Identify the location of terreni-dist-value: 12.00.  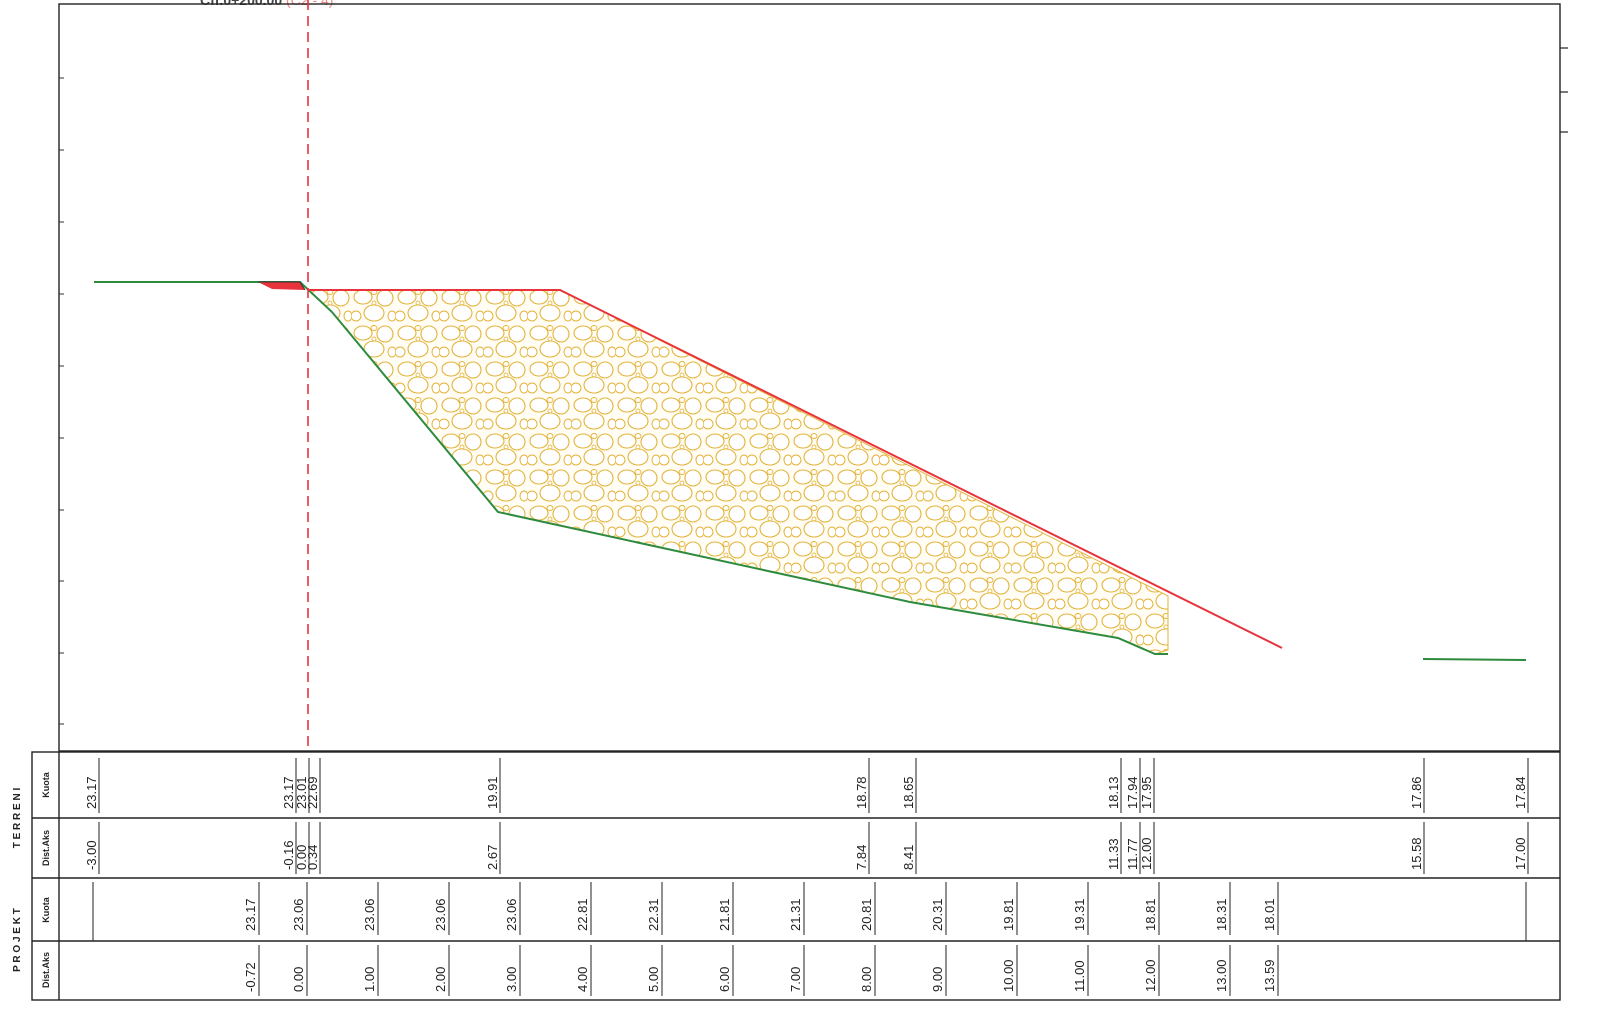
(1146, 853).